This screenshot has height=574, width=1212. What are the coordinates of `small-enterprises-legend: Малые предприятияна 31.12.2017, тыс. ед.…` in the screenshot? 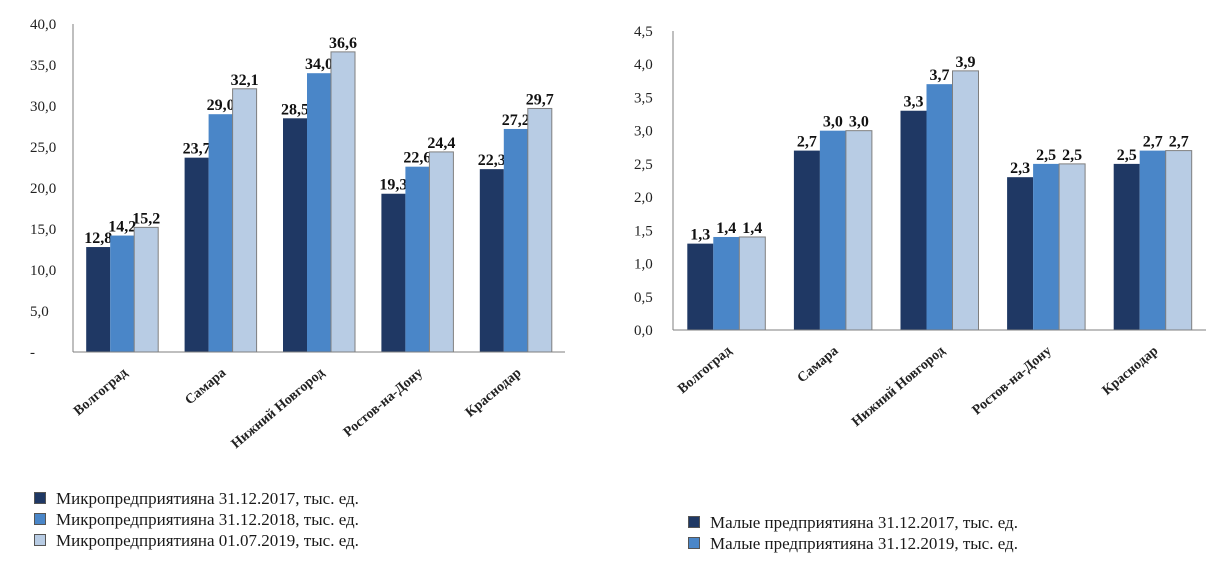 It's located at (853, 533).